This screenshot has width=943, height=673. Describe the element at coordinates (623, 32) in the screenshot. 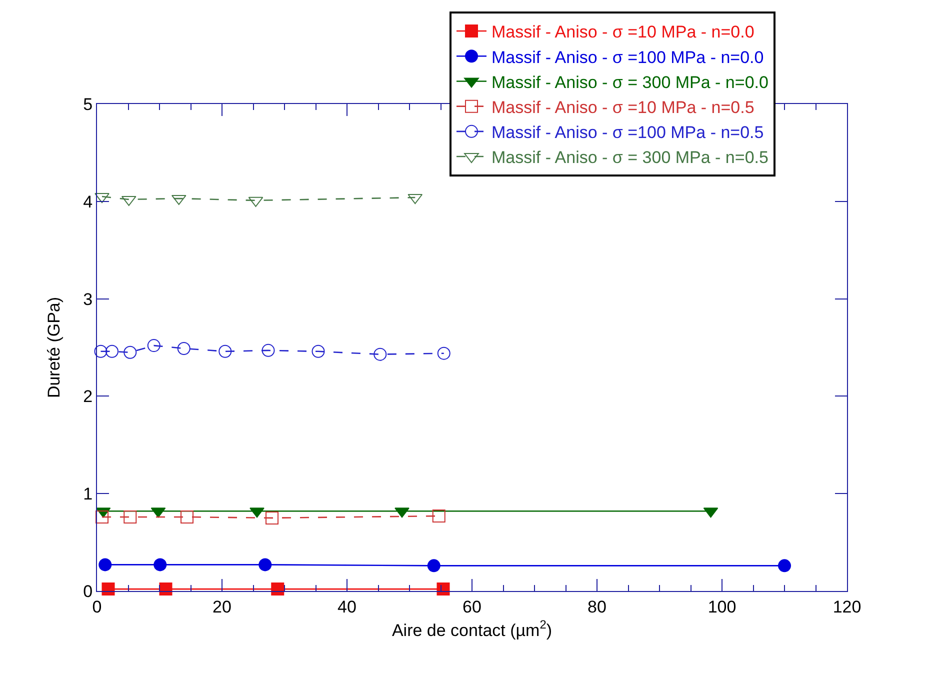

I see `legend-label: Massif - Aniso - σ =10 MPa - n=0.0` at that location.